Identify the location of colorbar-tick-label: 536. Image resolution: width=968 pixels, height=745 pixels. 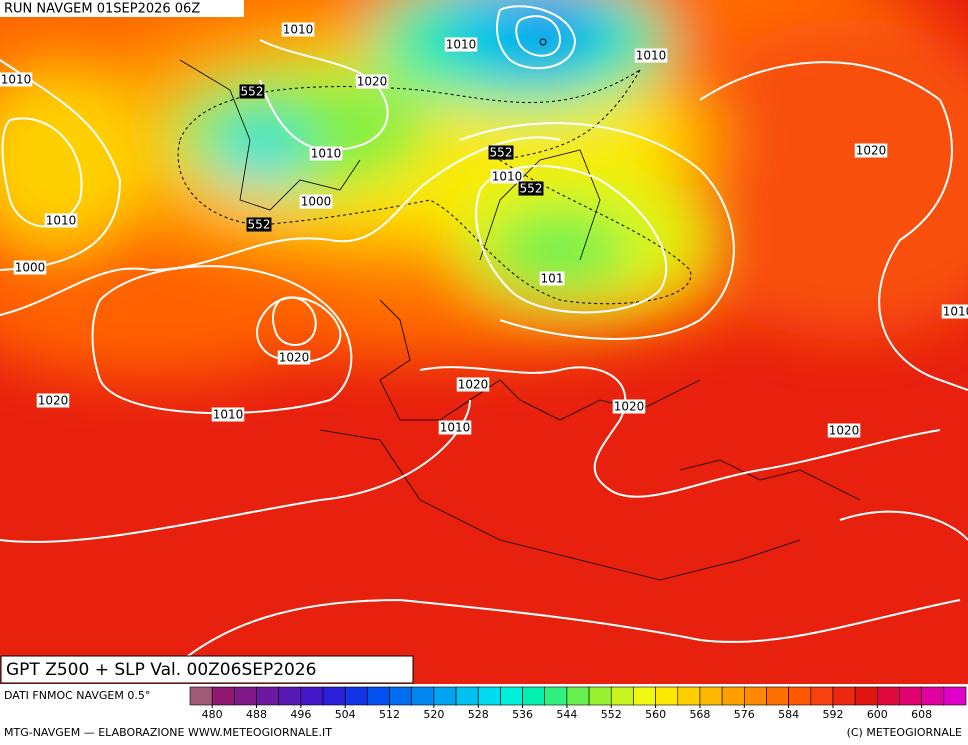
(522, 714).